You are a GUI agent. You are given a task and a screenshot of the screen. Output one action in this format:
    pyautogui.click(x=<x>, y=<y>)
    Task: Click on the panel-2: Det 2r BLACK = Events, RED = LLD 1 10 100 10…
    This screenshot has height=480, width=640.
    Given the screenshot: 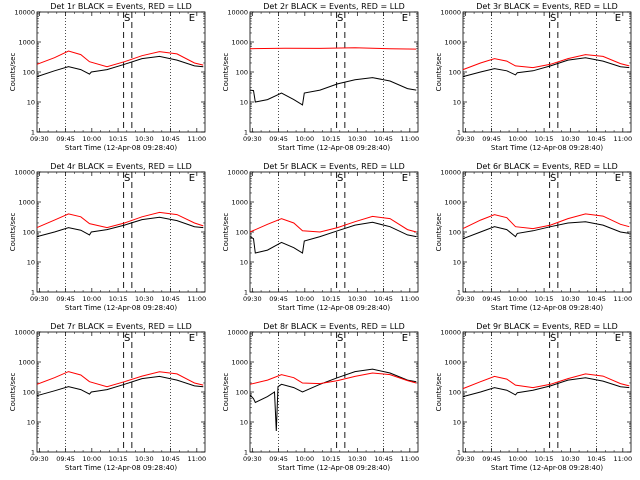 What is the action you would take?
    pyautogui.click(x=320, y=77)
    